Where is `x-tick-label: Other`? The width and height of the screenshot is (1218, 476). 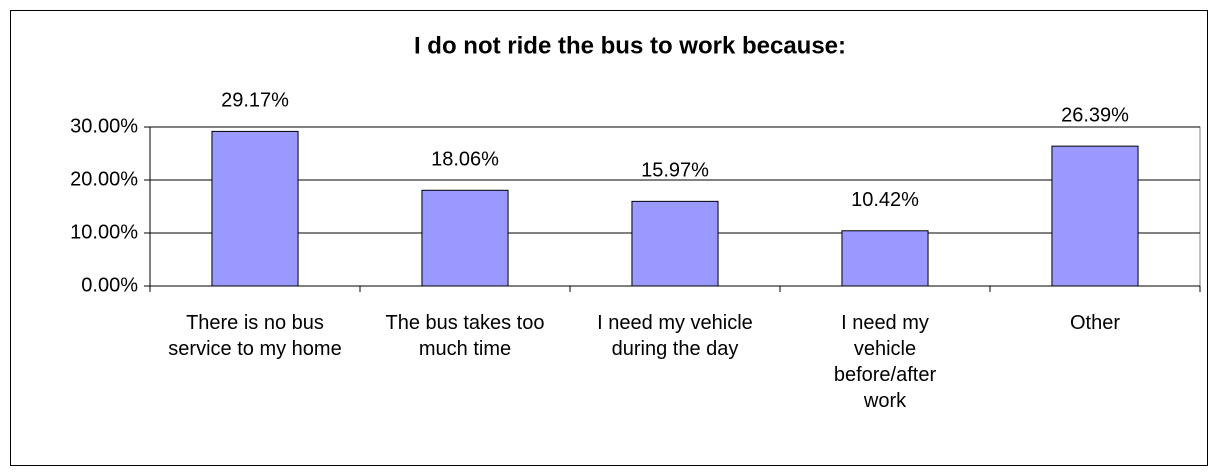 x-tick-label: Other is located at coordinates (1095, 323).